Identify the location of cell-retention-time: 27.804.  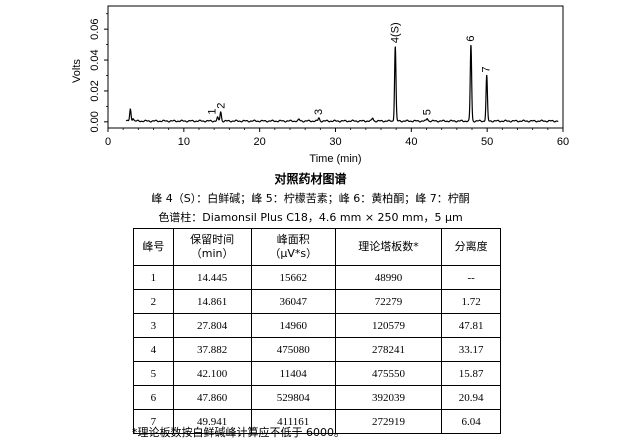
(212, 325).